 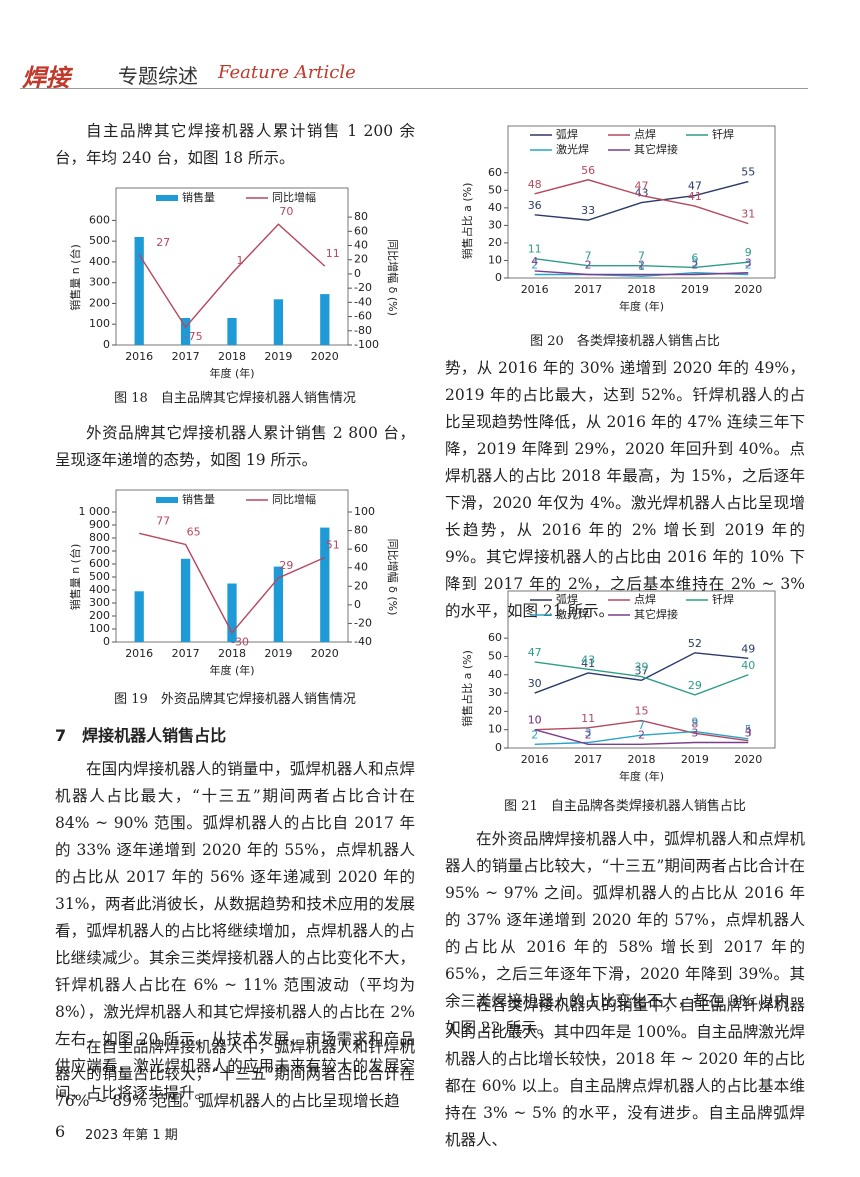 What do you see at coordinates (363, 622) in the screenshot?
I see `y2-tick-label: -20` at bounding box center [363, 622].